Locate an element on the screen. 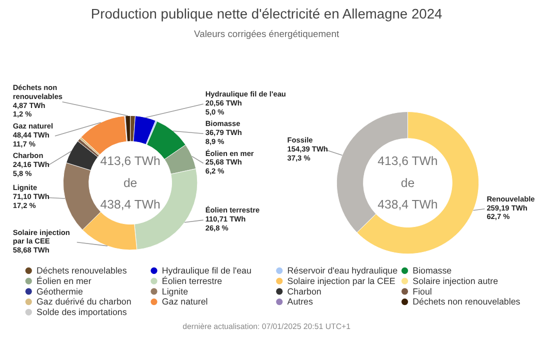 The image size is (540, 338). legend-label: Hydraulique fil de l'eau is located at coordinates (207, 271).